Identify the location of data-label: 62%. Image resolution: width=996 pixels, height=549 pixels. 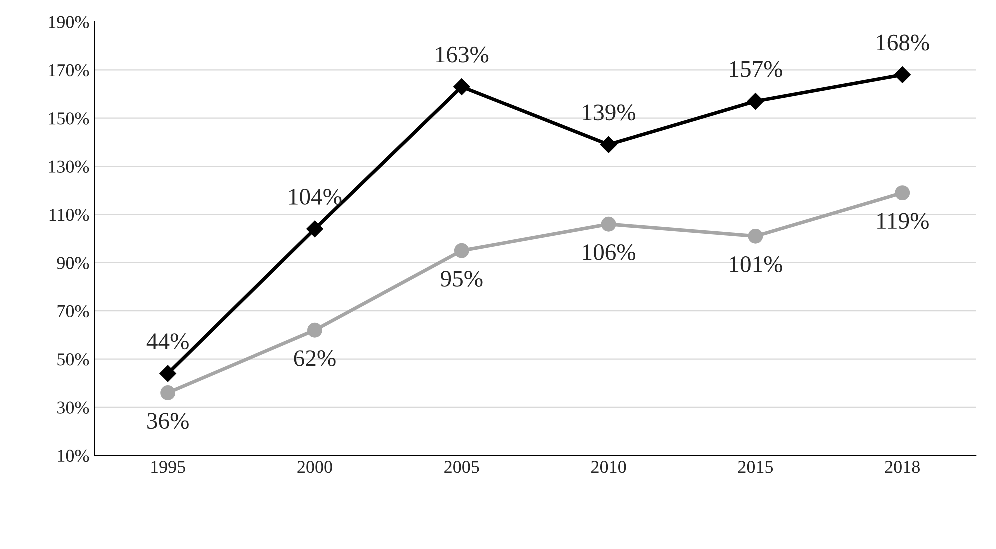
(315, 358).